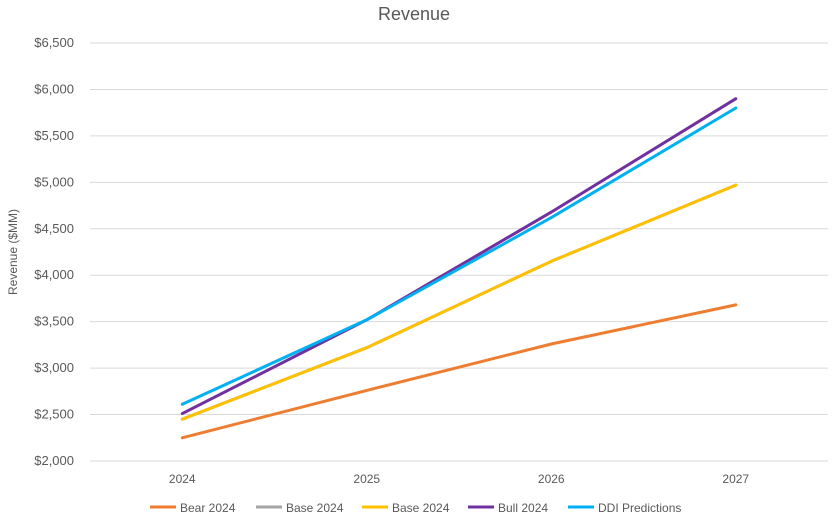 The image size is (835, 526). I want to click on y-tick-label: $2,000, so click(54, 460).